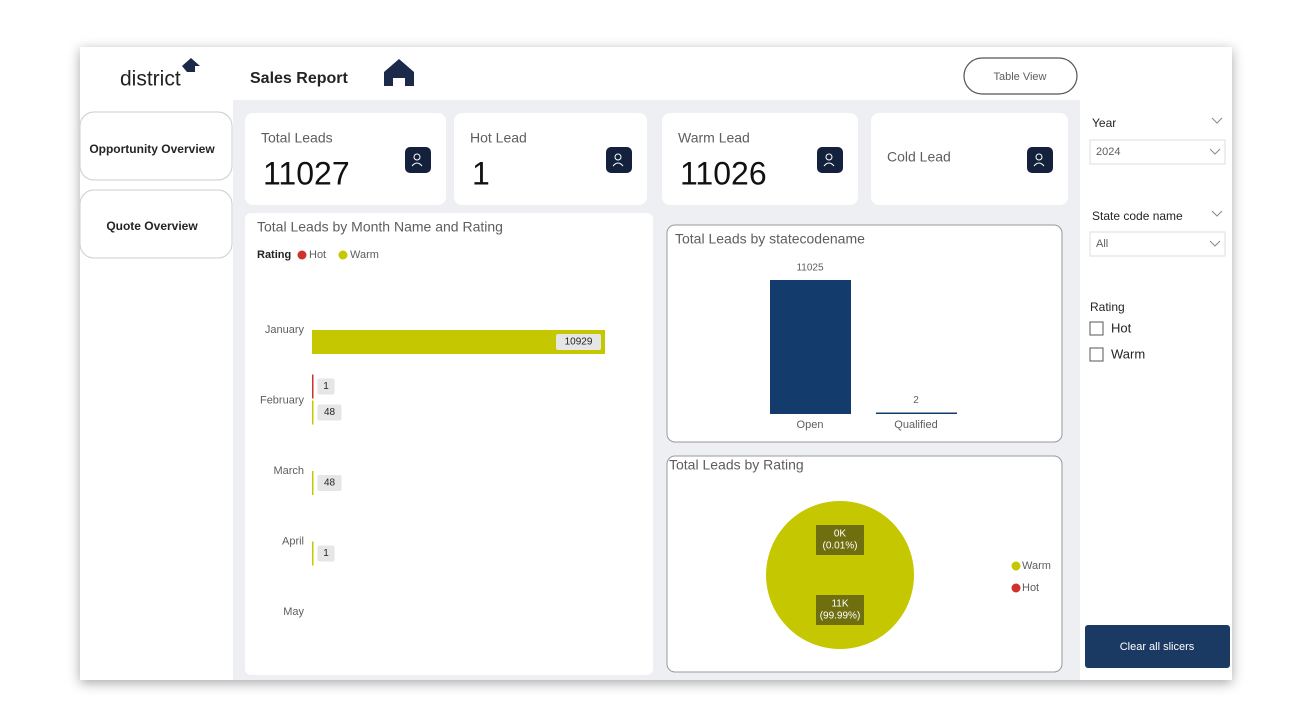 The height and width of the screenshot is (726, 1315). I want to click on slicer-label: State code name, so click(1137, 216).